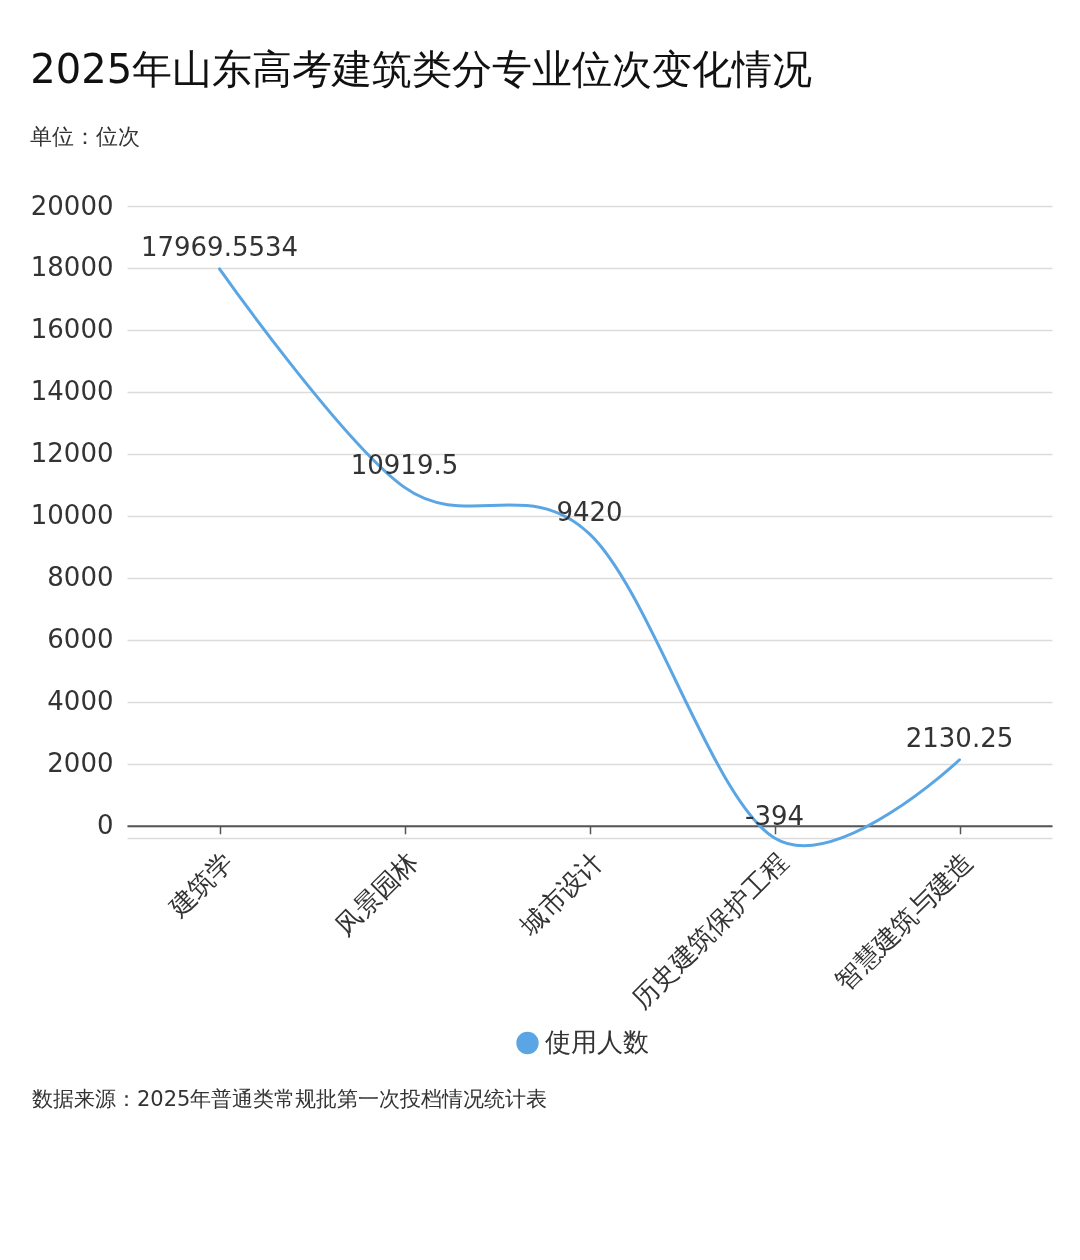  Describe the element at coordinates (80, 763) in the screenshot. I see `y-tick-label: 2000` at that location.